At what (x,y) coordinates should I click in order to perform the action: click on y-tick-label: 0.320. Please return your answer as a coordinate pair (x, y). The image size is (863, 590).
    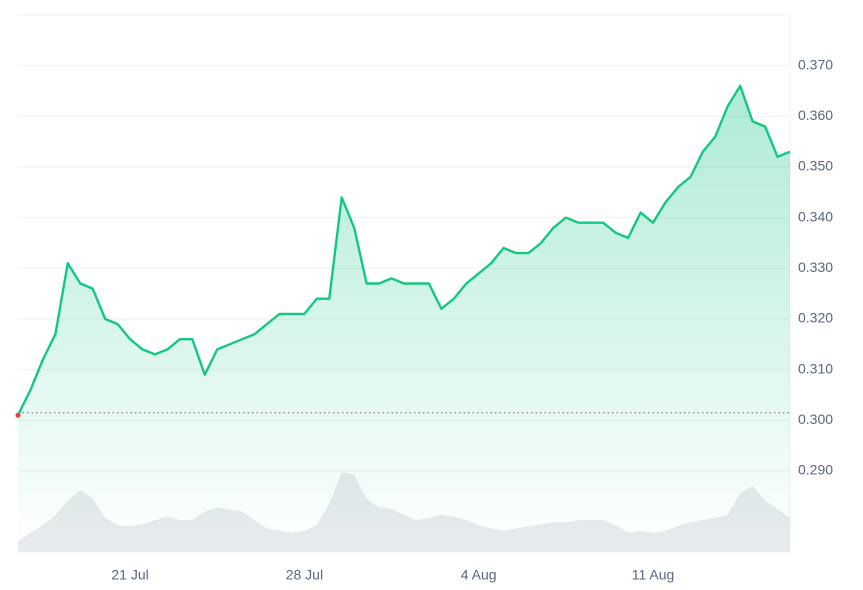
    Looking at the image, I should click on (815, 318).